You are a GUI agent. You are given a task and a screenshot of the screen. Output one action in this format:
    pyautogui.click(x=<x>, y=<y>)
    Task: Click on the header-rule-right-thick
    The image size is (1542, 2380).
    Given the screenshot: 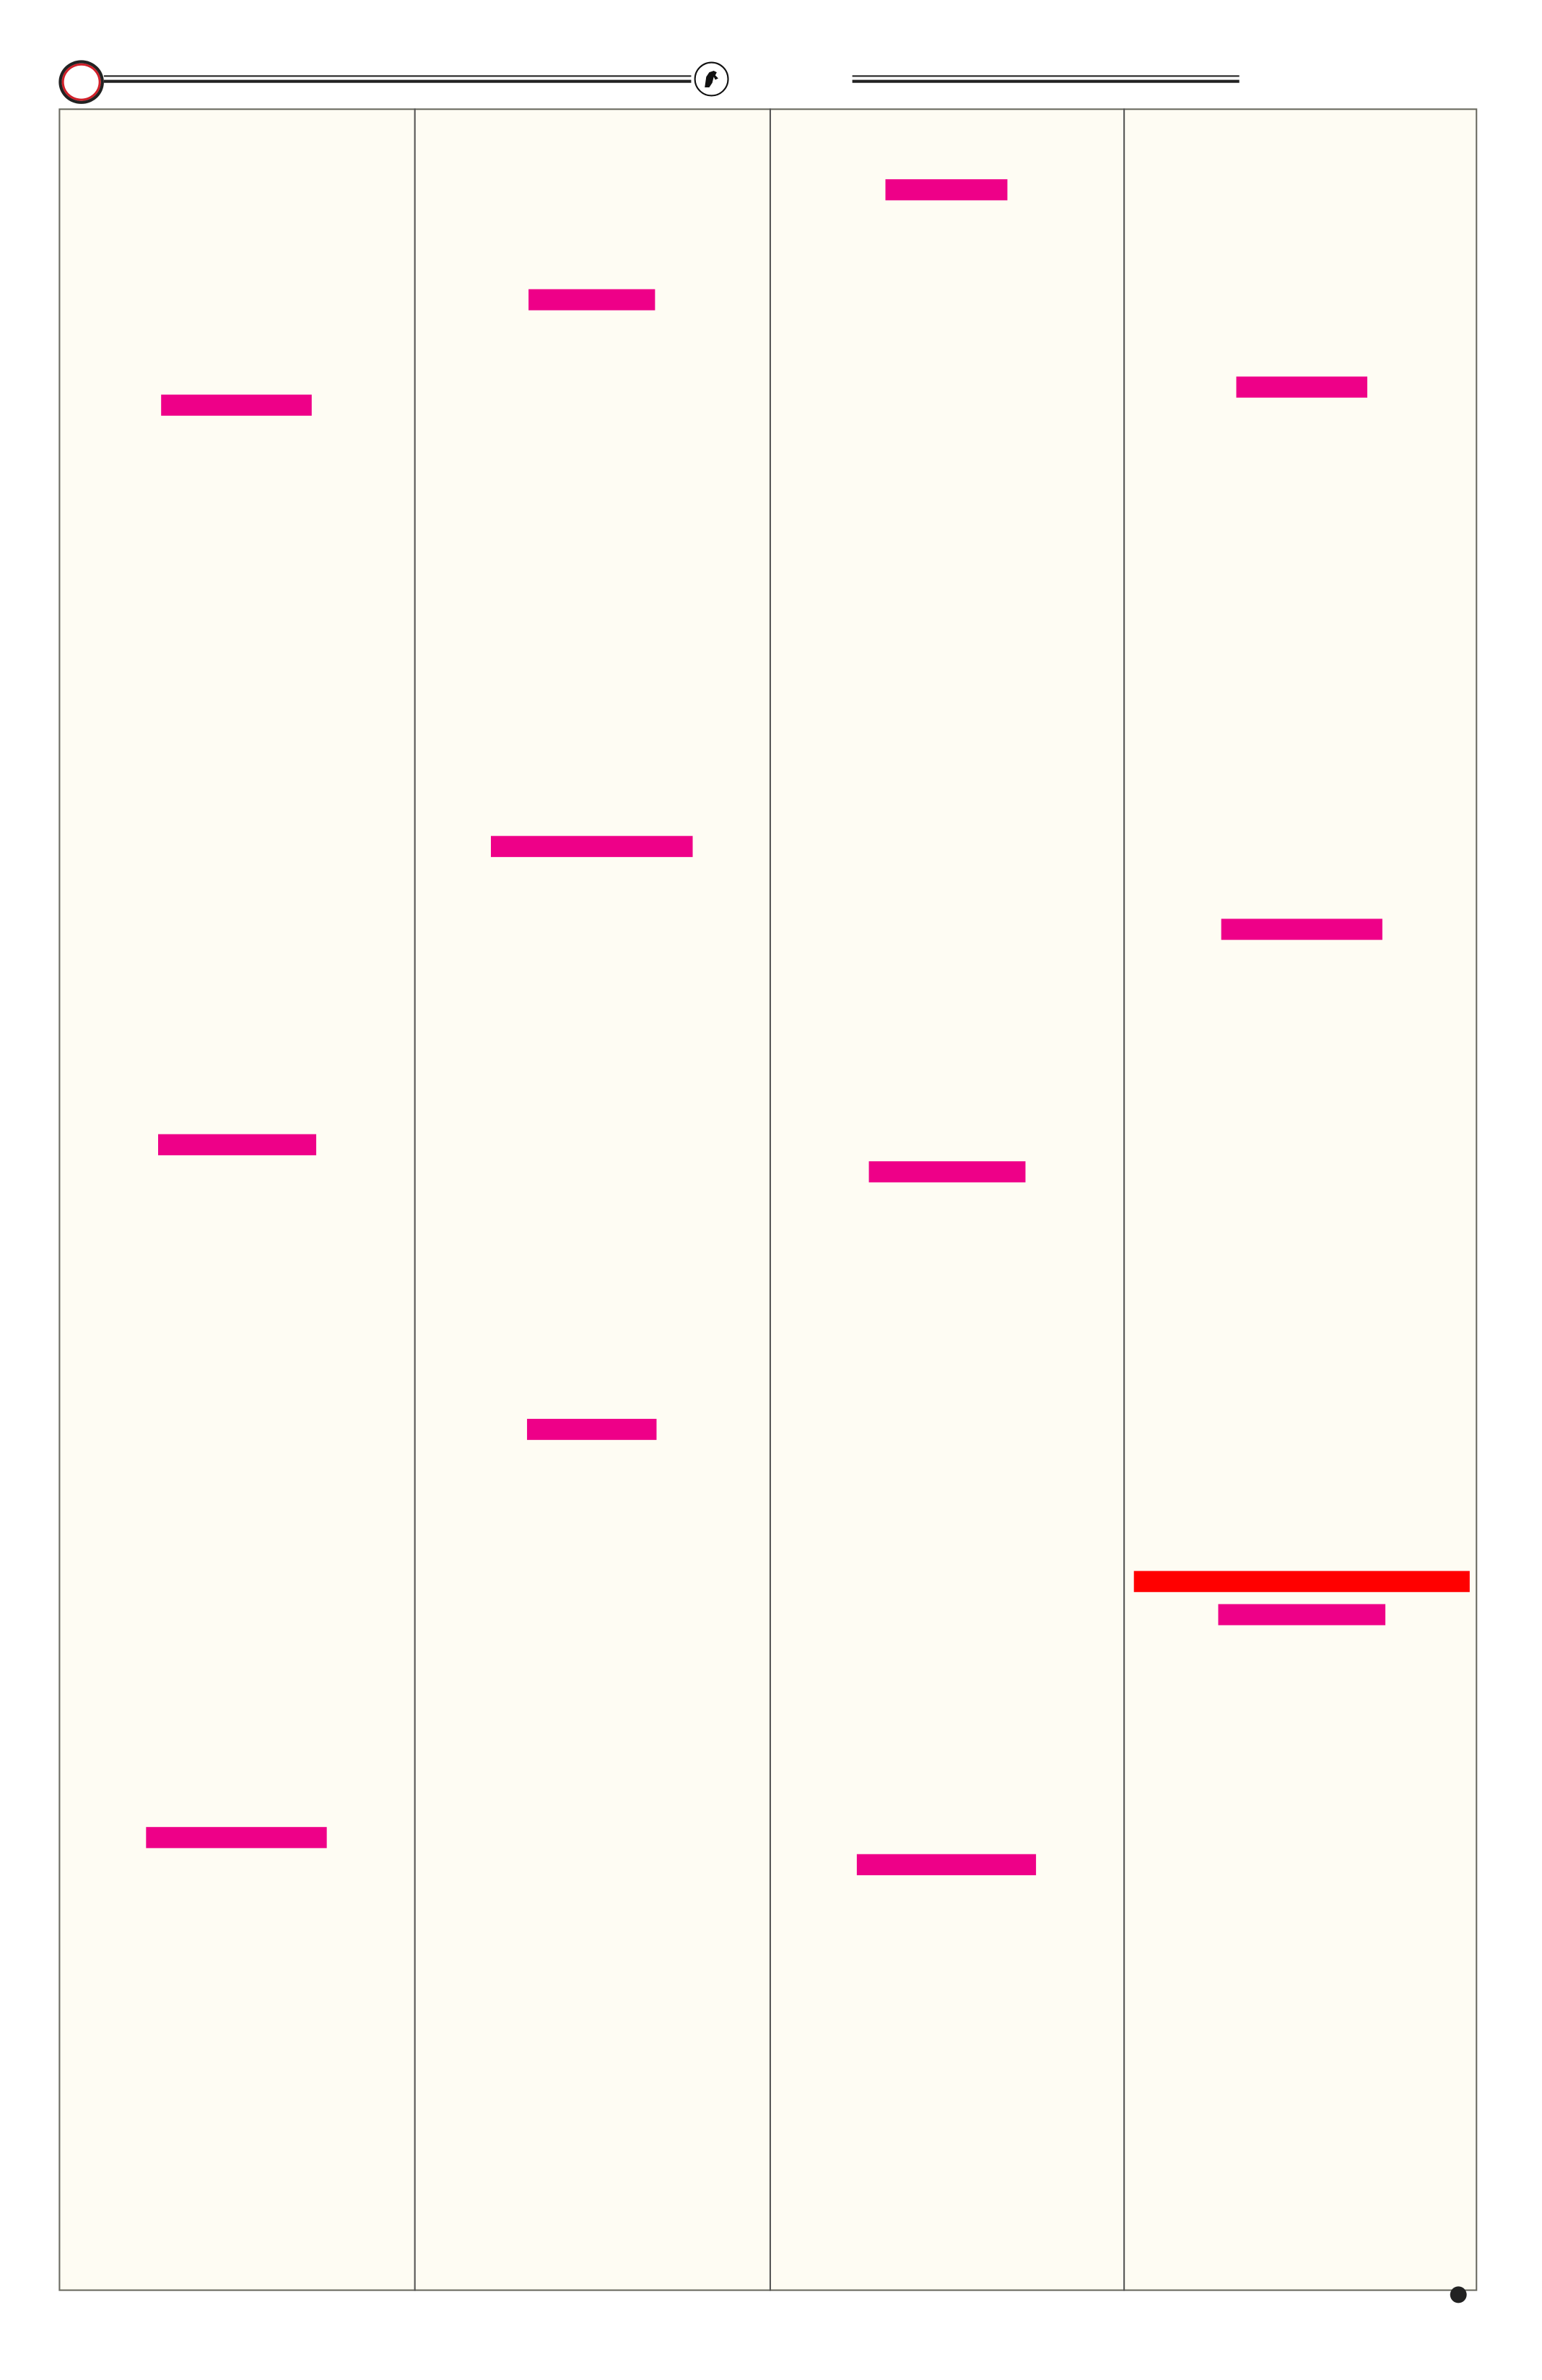 What is the action you would take?
    pyautogui.click(x=1046, y=81)
    